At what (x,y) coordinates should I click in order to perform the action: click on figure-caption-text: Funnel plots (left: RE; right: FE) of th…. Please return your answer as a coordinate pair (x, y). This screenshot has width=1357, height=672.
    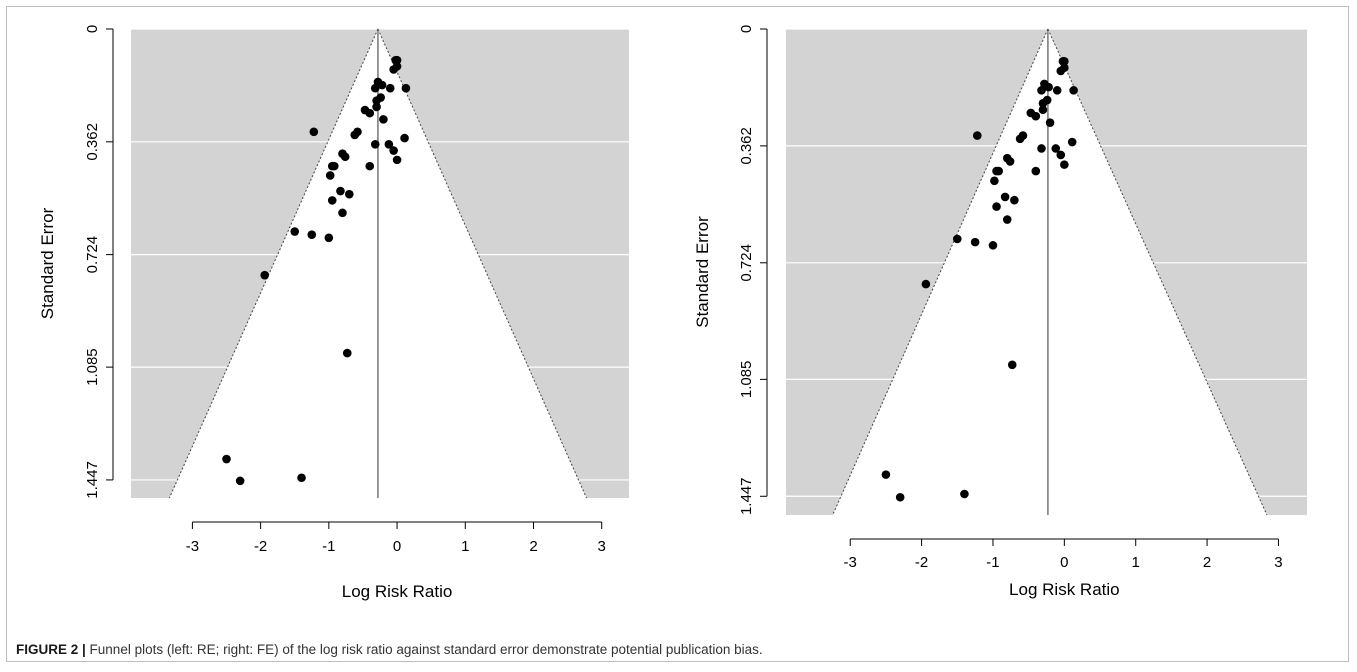
    Looking at the image, I should click on (424, 649).